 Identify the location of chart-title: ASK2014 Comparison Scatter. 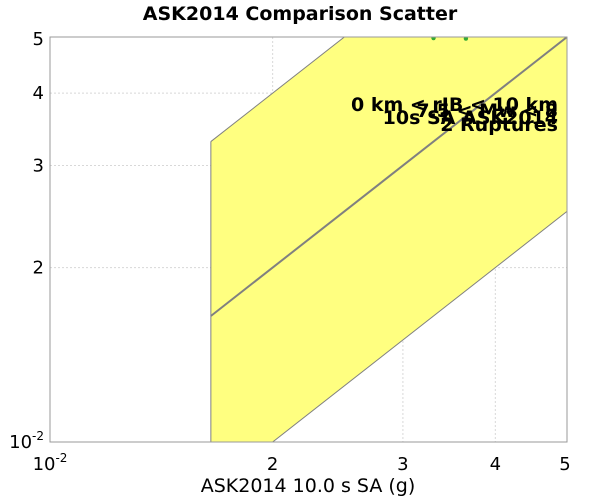
(300, 14).